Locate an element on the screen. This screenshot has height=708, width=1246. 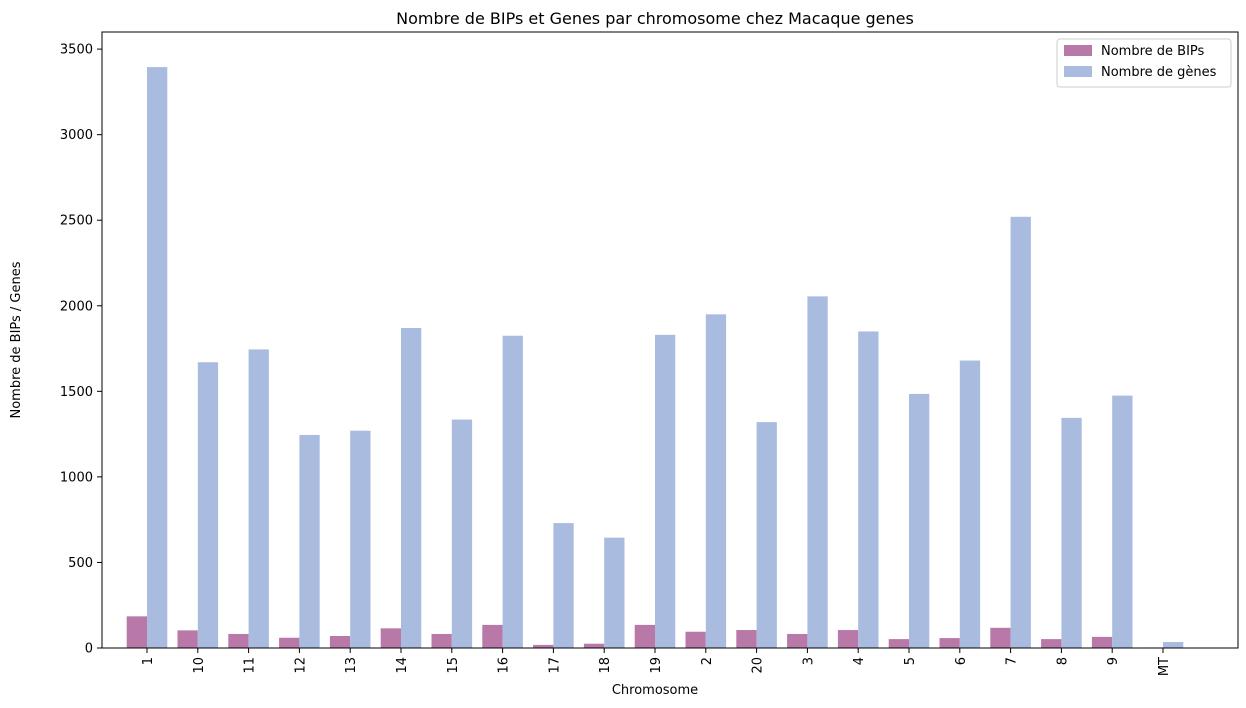
x-tick-label: 13 is located at coordinates (351, 665).